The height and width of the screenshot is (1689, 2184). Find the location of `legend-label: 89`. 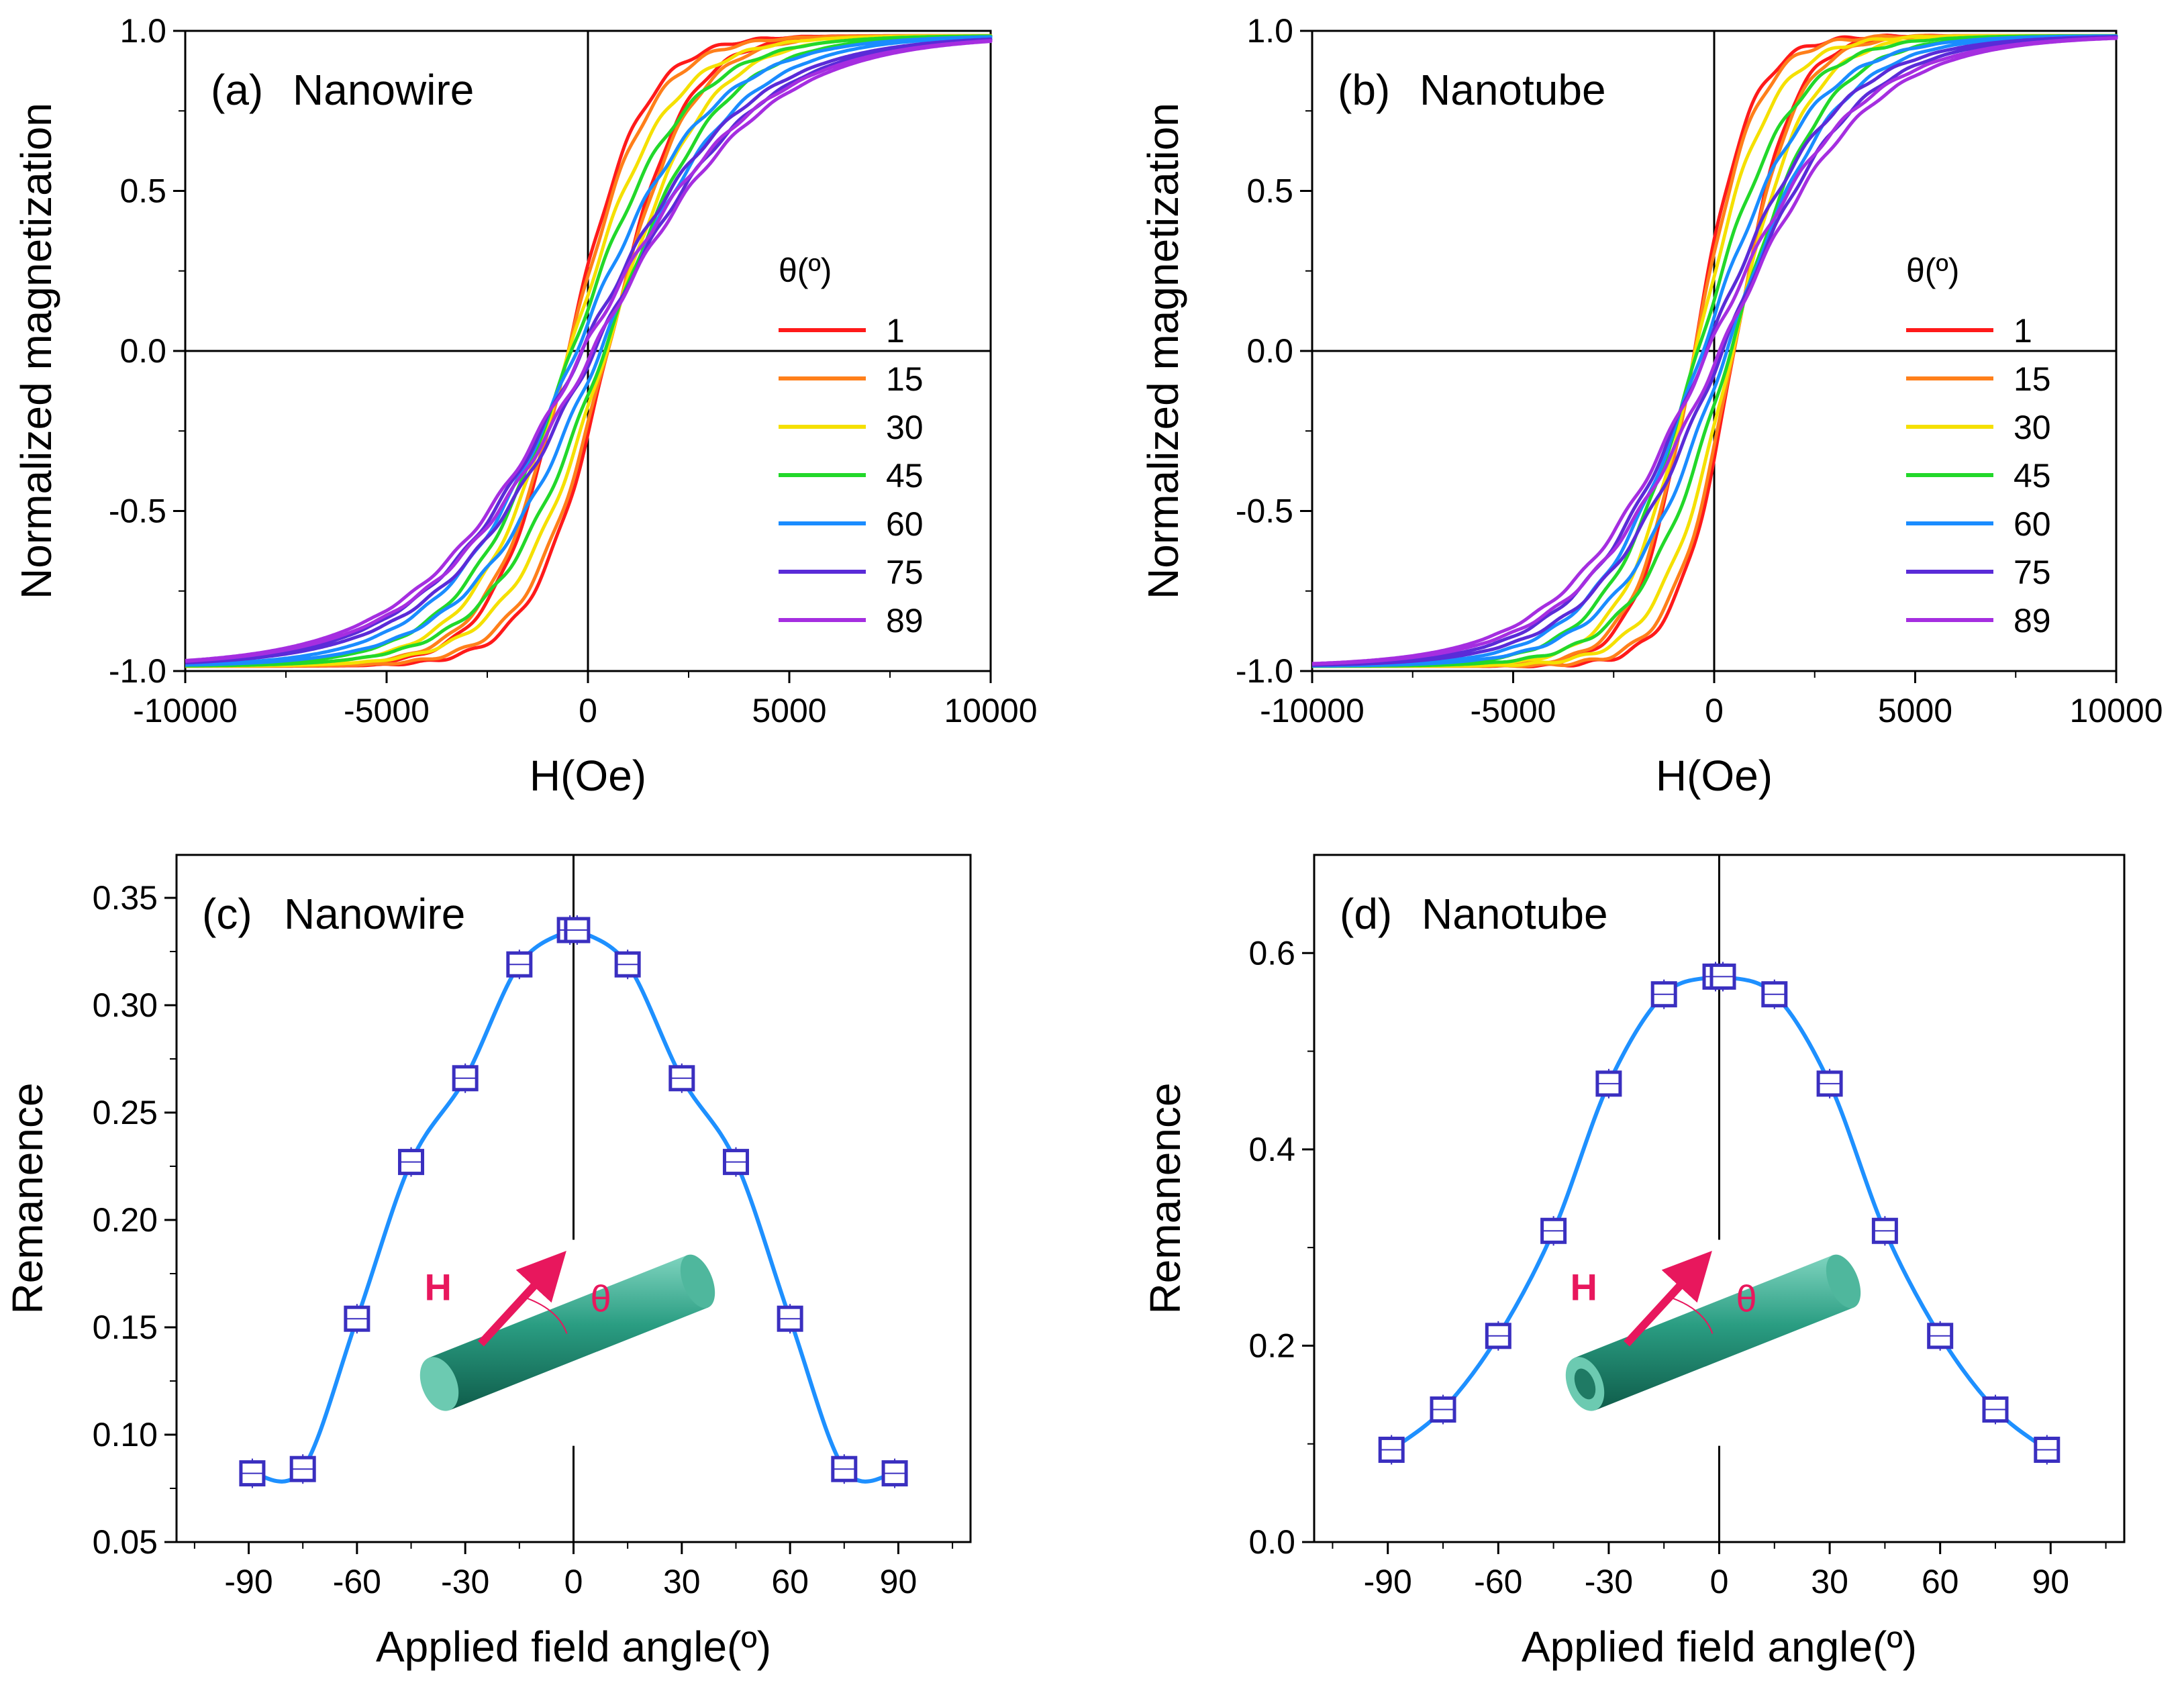

legend-label: 89 is located at coordinates (905, 620).